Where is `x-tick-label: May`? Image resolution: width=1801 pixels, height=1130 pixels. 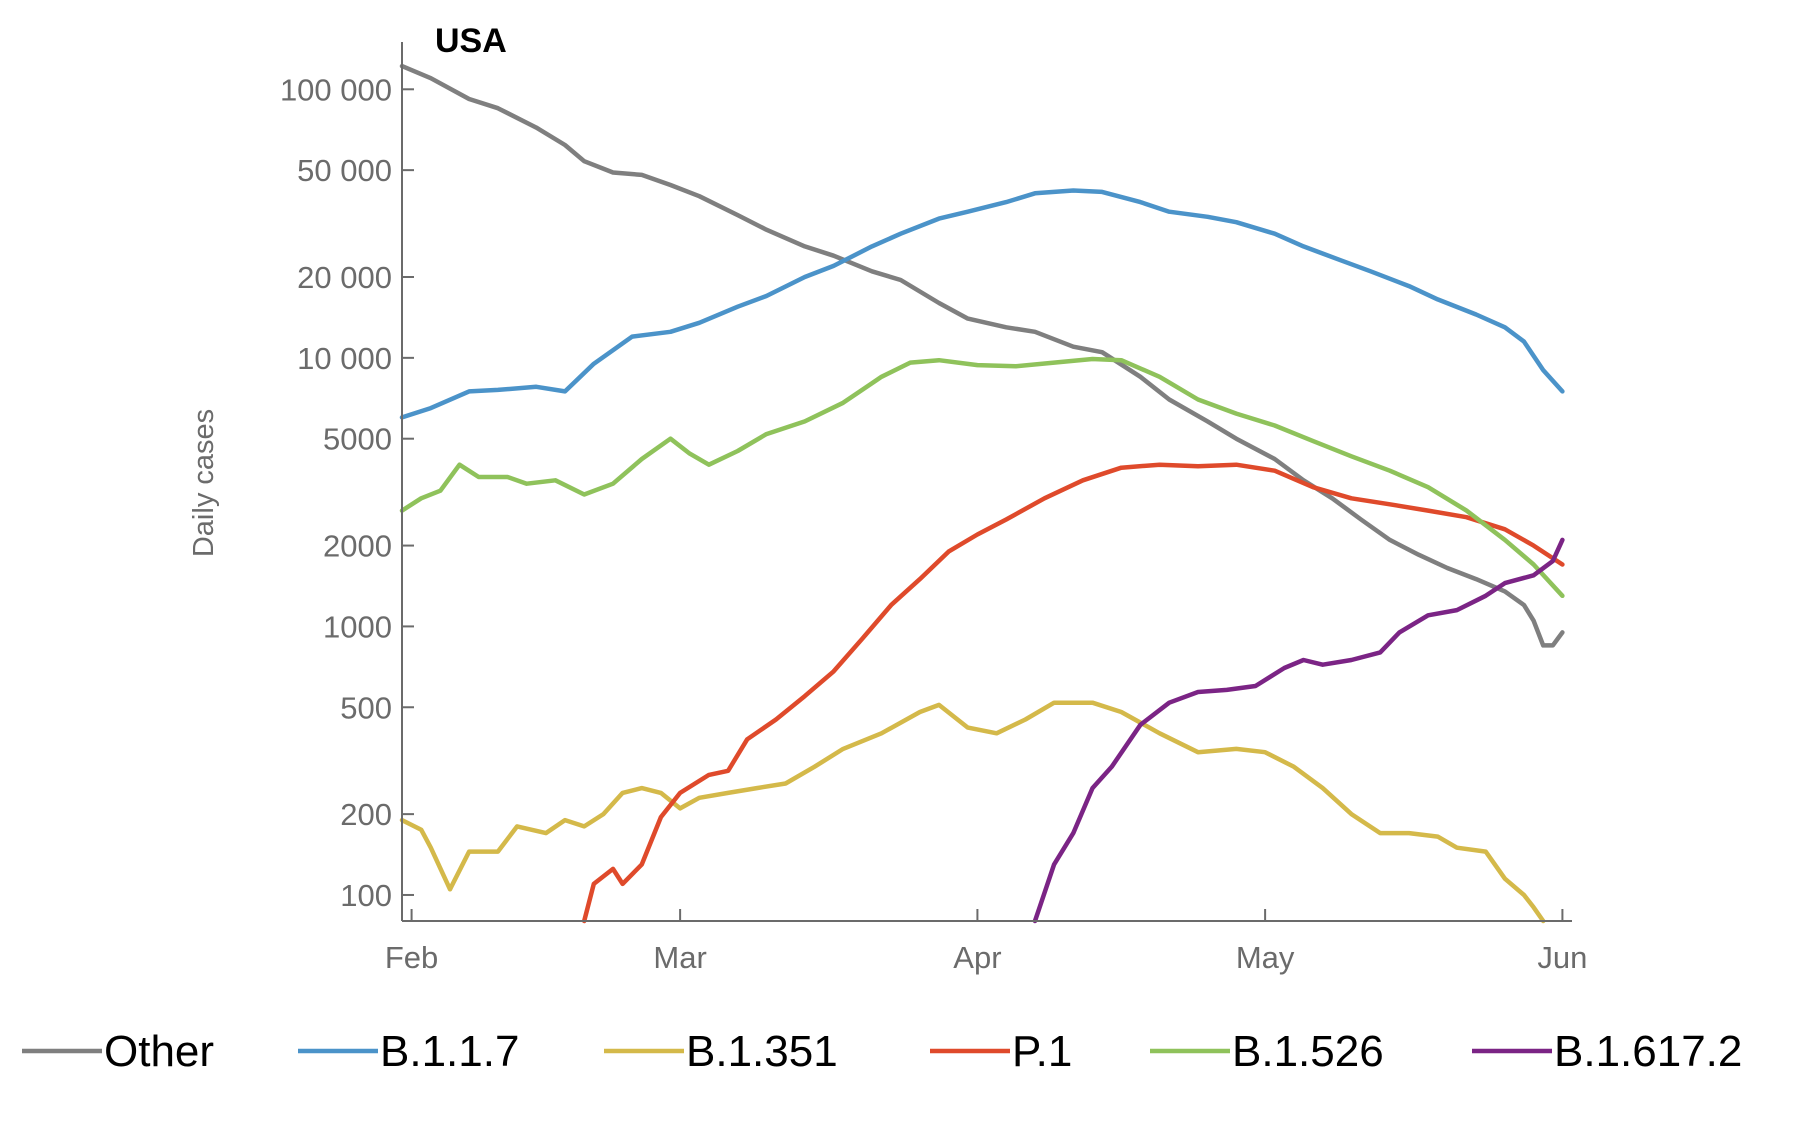 x-tick-label: May is located at coordinates (1265, 957).